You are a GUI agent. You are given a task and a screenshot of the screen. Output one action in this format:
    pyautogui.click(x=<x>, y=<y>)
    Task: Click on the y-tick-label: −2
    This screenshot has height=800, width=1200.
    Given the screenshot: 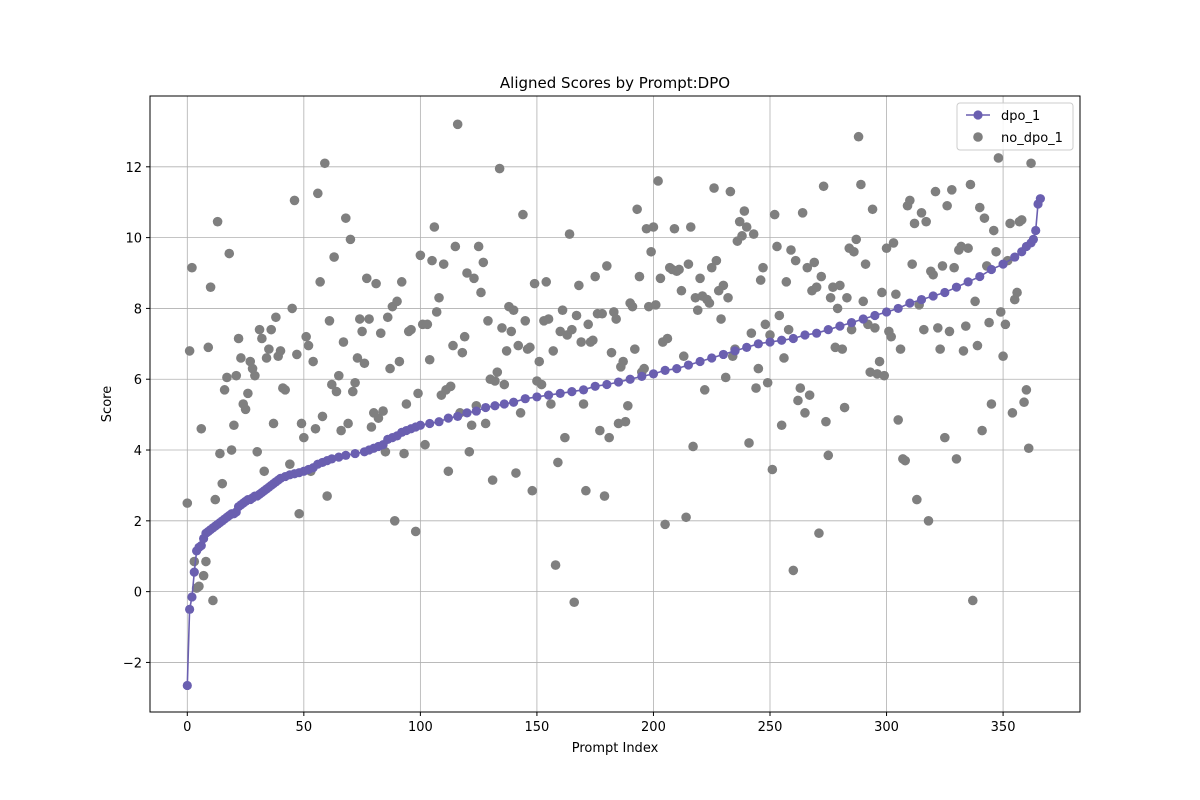 What is the action you would take?
    pyautogui.click(x=132, y=663)
    